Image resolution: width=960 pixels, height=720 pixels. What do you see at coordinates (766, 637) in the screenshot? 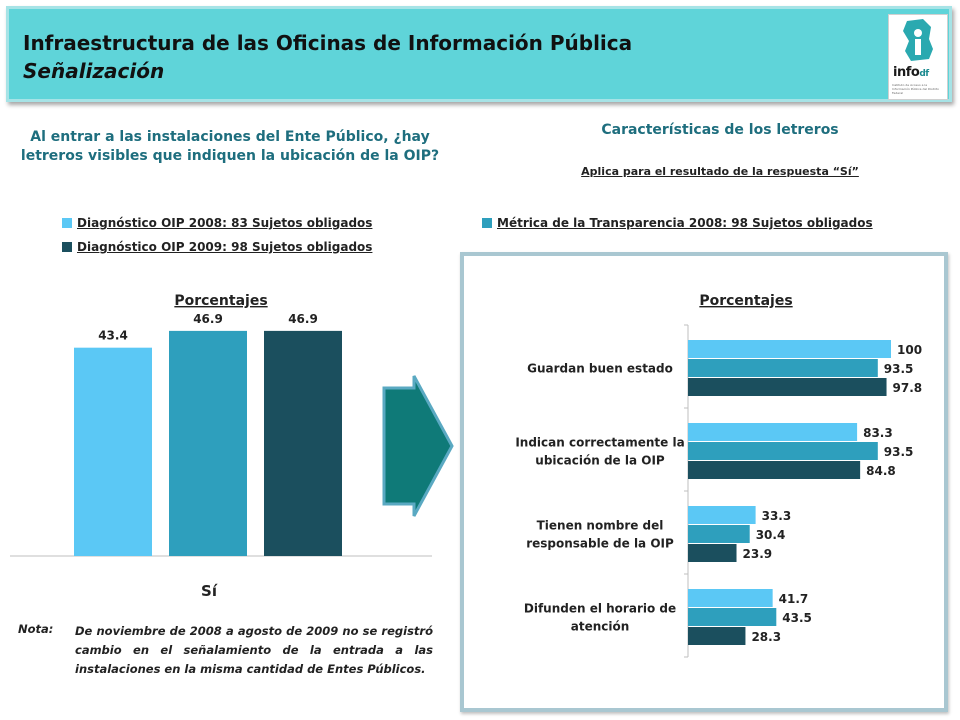
I see `right-bar-value-c4-s3: 28.3` at bounding box center [766, 637].